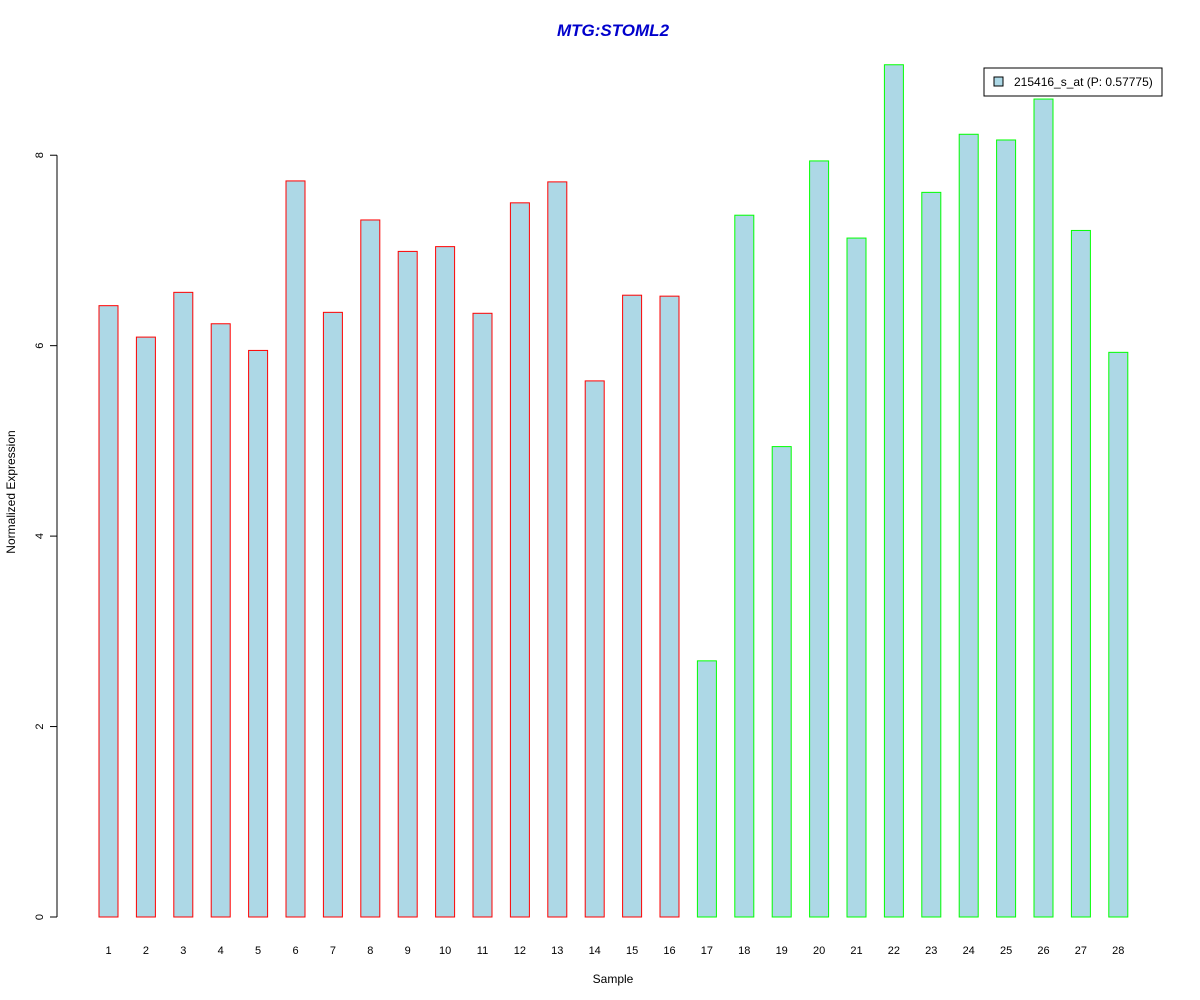 The height and width of the screenshot is (1000, 1200). What do you see at coordinates (40, 155) in the screenshot?
I see `y-tick-label: 8` at bounding box center [40, 155].